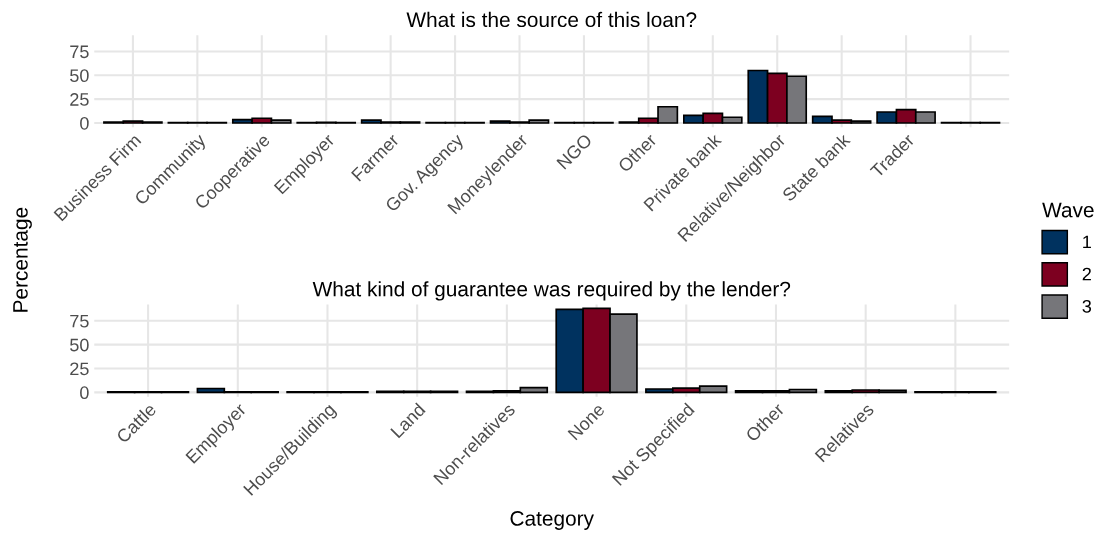 The width and height of the screenshot is (1109, 542). Describe the element at coordinates (551, 19) in the screenshot. I see `chart-title: What is the source of this loan?` at that location.